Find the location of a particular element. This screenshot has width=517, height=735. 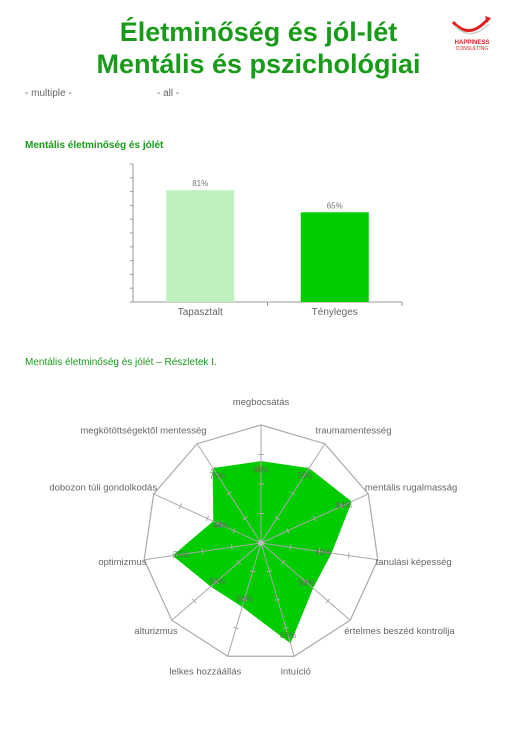

page-title-line-1: Életminőség és jól-lét is located at coordinates (258, 32).